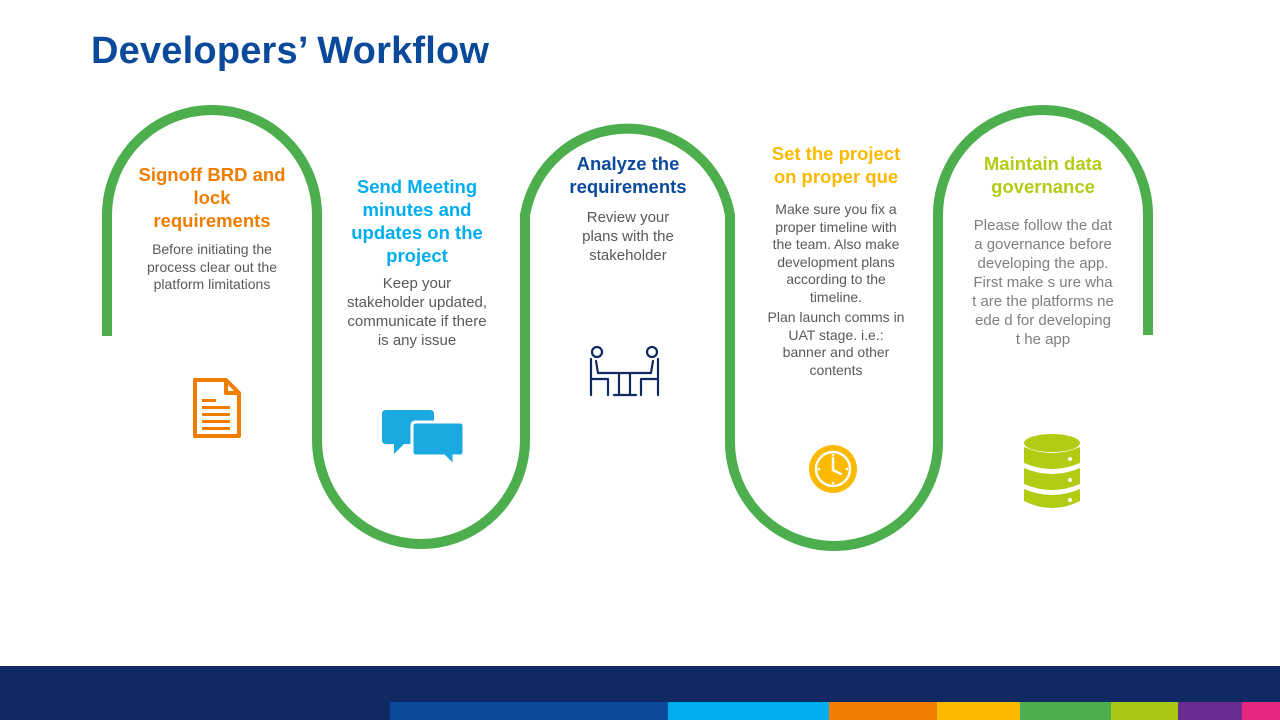  Describe the element at coordinates (1065, 711) in the screenshot. I see `footer-stripe-green` at that location.